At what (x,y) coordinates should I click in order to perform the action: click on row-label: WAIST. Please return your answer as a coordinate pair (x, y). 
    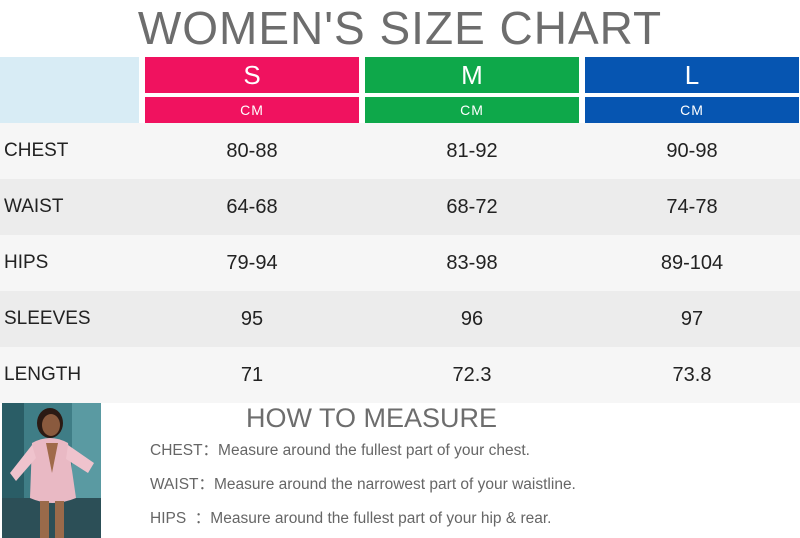
    Looking at the image, I should click on (34, 206).